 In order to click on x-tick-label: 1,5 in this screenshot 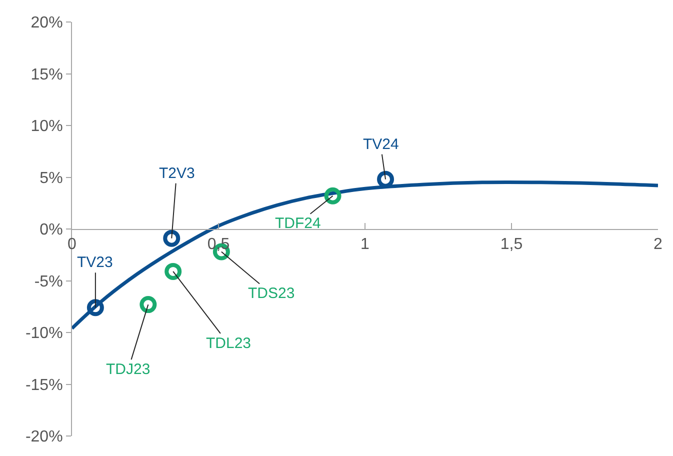, I will do `click(511, 245)`.